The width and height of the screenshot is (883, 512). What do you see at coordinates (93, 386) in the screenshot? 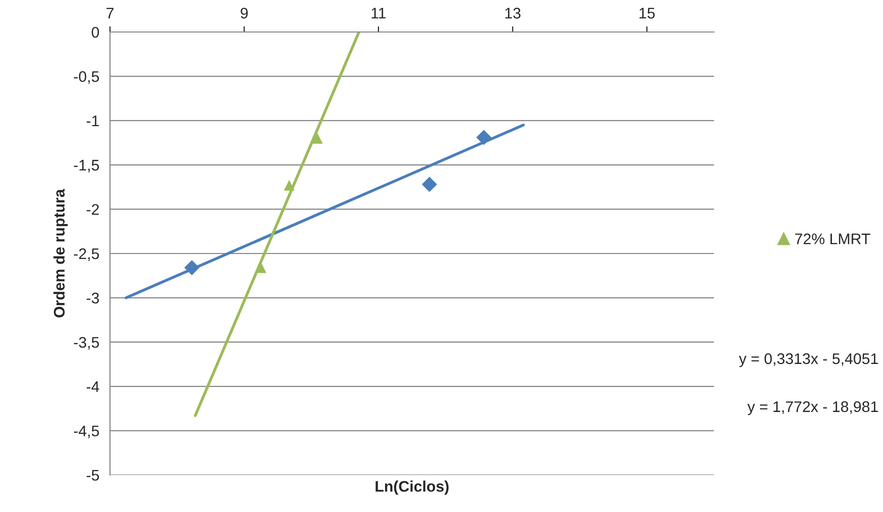
I see `y-tick-label: -4` at bounding box center [93, 386].